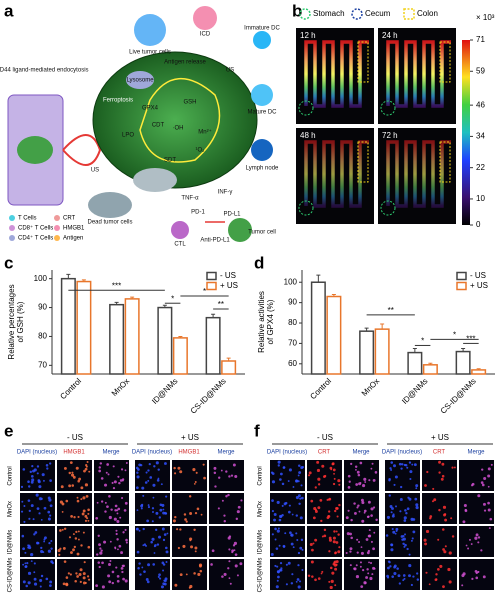  I want to click on colorbar-tick-label: 34, so click(480, 136).